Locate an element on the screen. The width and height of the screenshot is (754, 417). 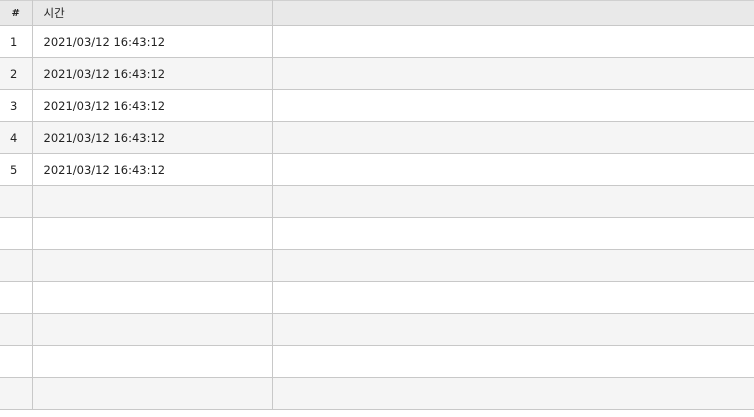
table-row: 5 2021/03/12 16:43:12 is located at coordinates (377, 169).